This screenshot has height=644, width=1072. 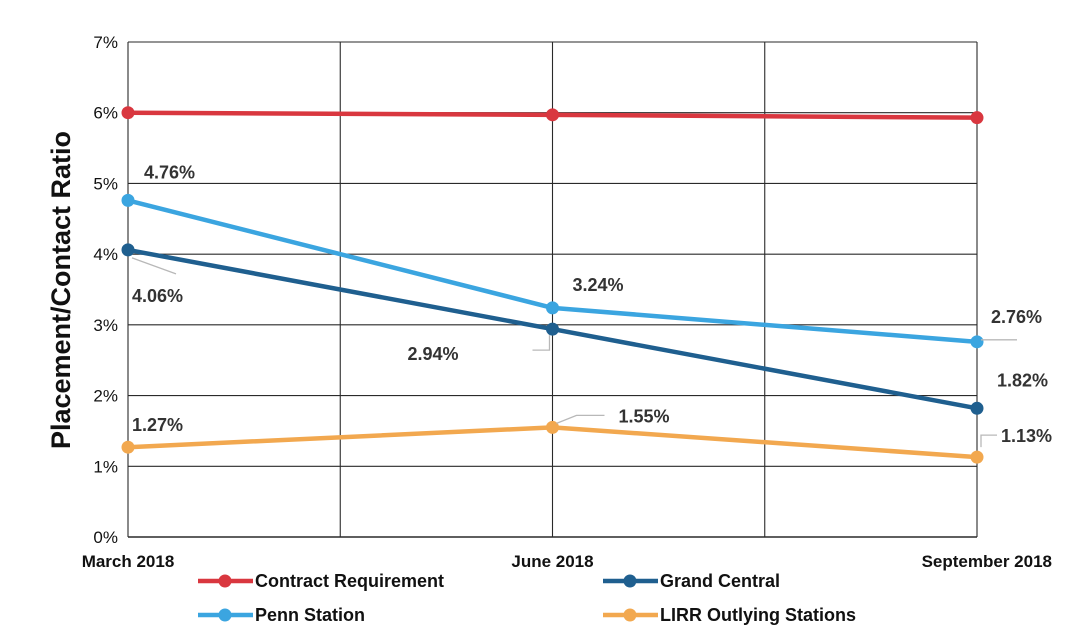 I want to click on legend-item: Penn Station, so click(x=281, y=615).